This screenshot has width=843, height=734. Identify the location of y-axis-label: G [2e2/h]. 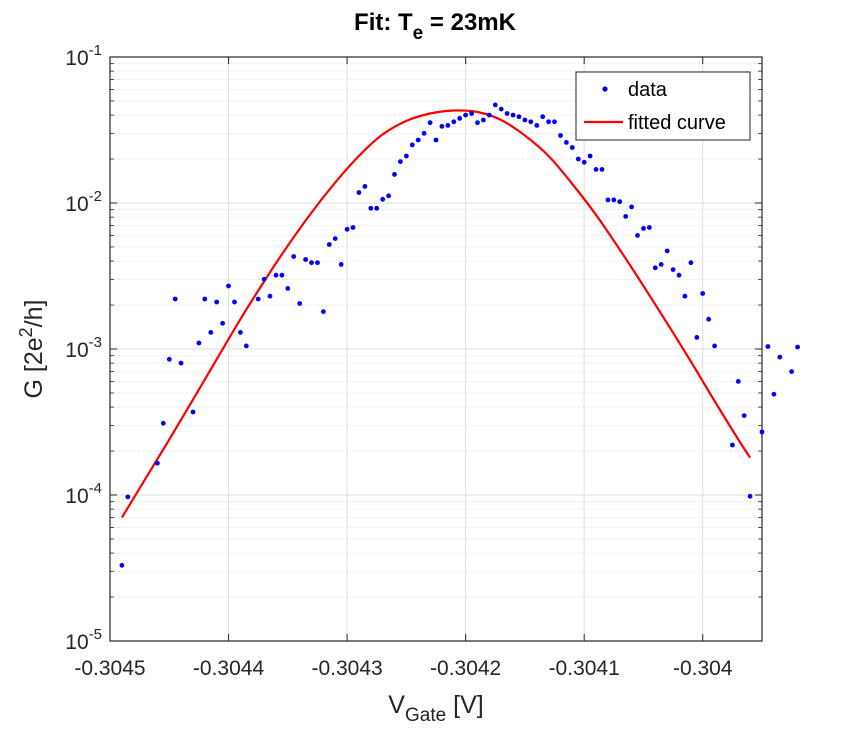
(32, 349).